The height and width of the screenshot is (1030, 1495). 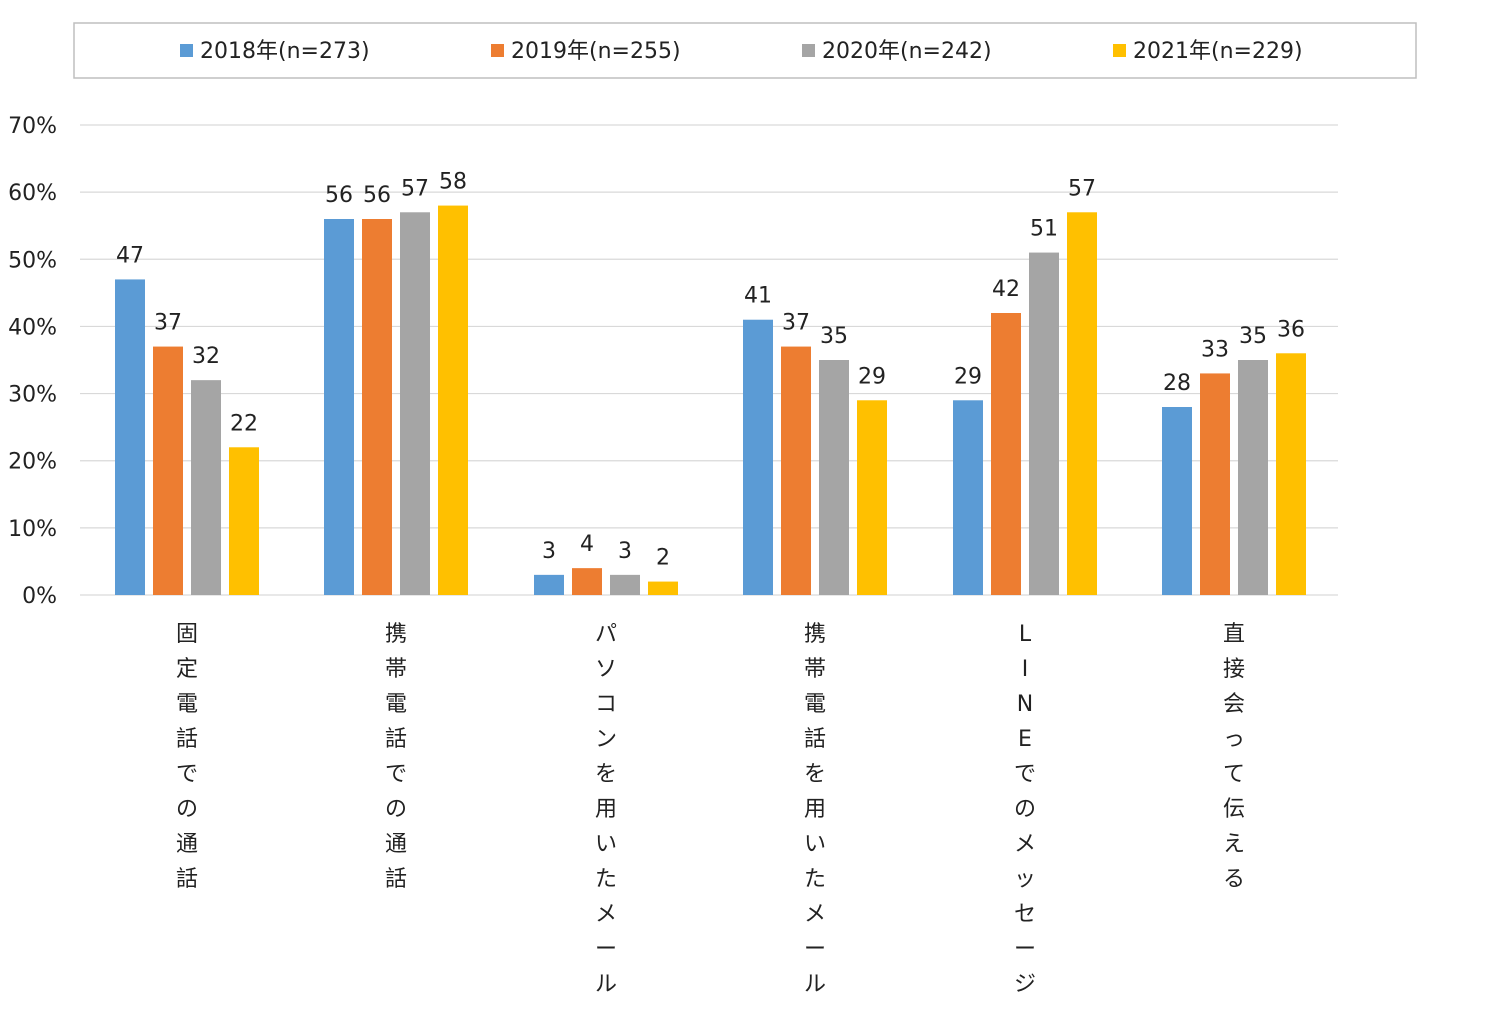 What do you see at coordinates (1025, 739) in the screenshot?
I see `x-category-char: E` at bounding box center [1025, 739].